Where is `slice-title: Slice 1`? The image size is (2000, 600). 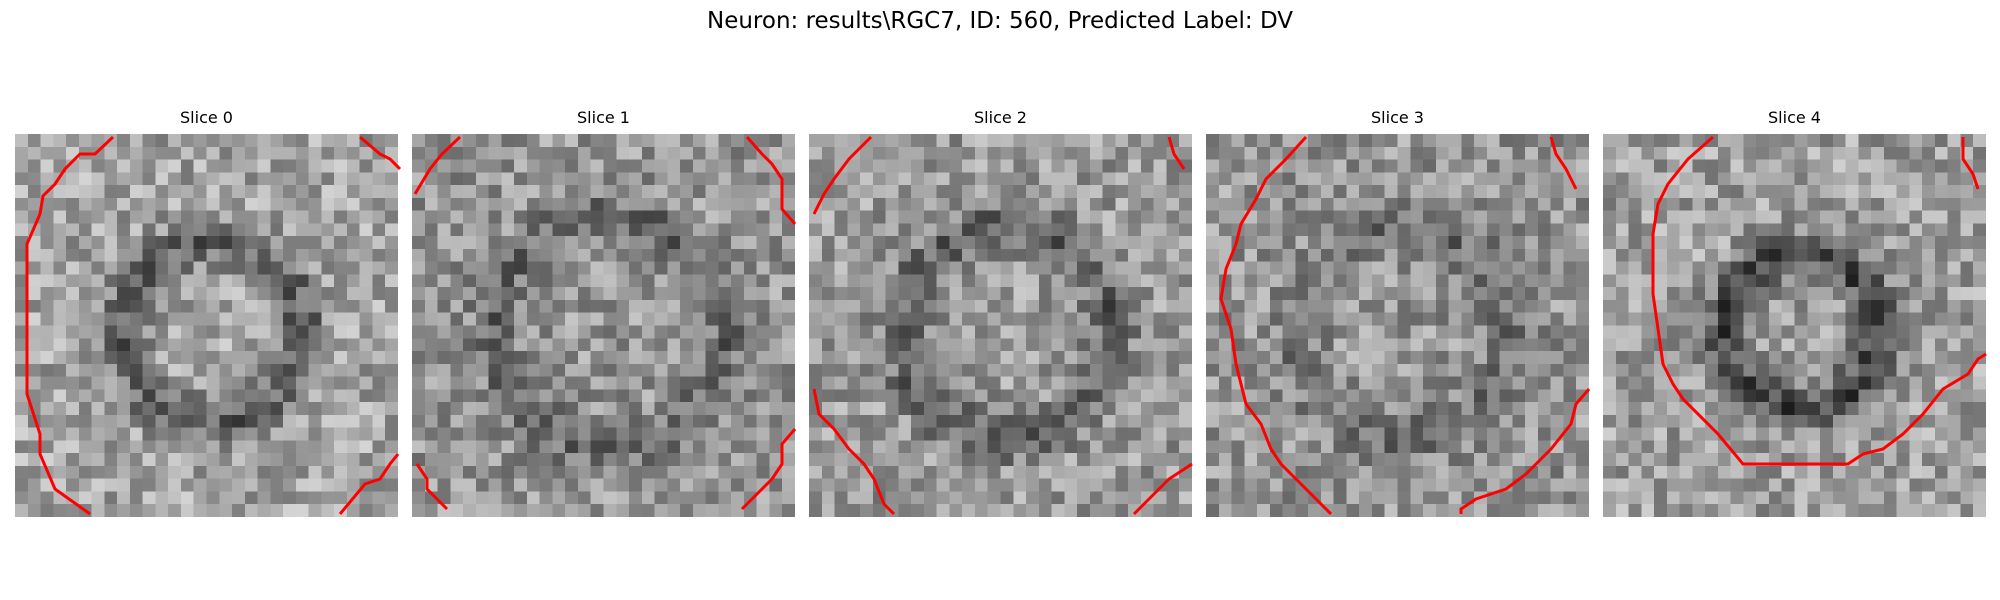
slice-title: Slice 1 is located at coordinates (603, 117).